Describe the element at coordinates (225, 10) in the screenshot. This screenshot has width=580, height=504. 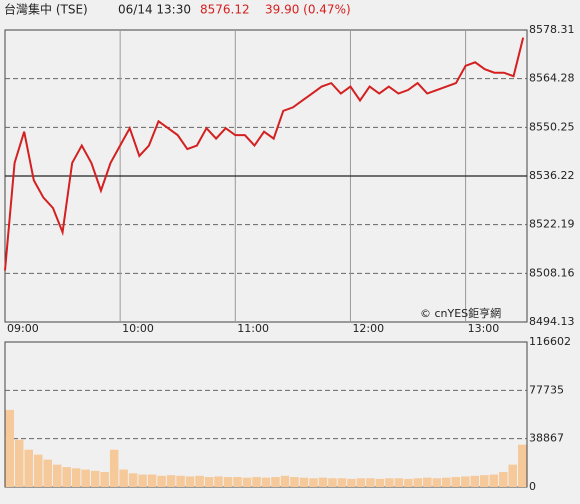
I see `last-price: 8576.12` at that location.